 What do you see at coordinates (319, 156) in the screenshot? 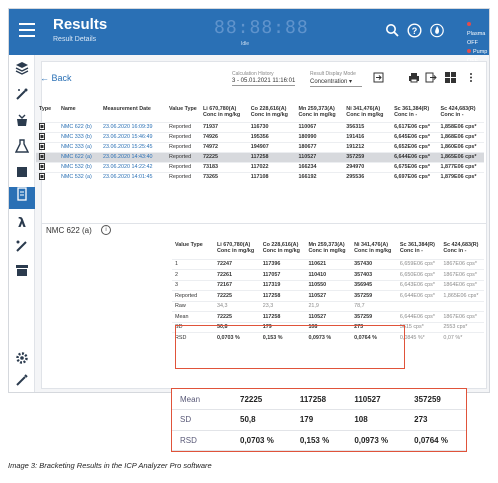
I see `table-cell: 110527` at bounding box center [319, 156].